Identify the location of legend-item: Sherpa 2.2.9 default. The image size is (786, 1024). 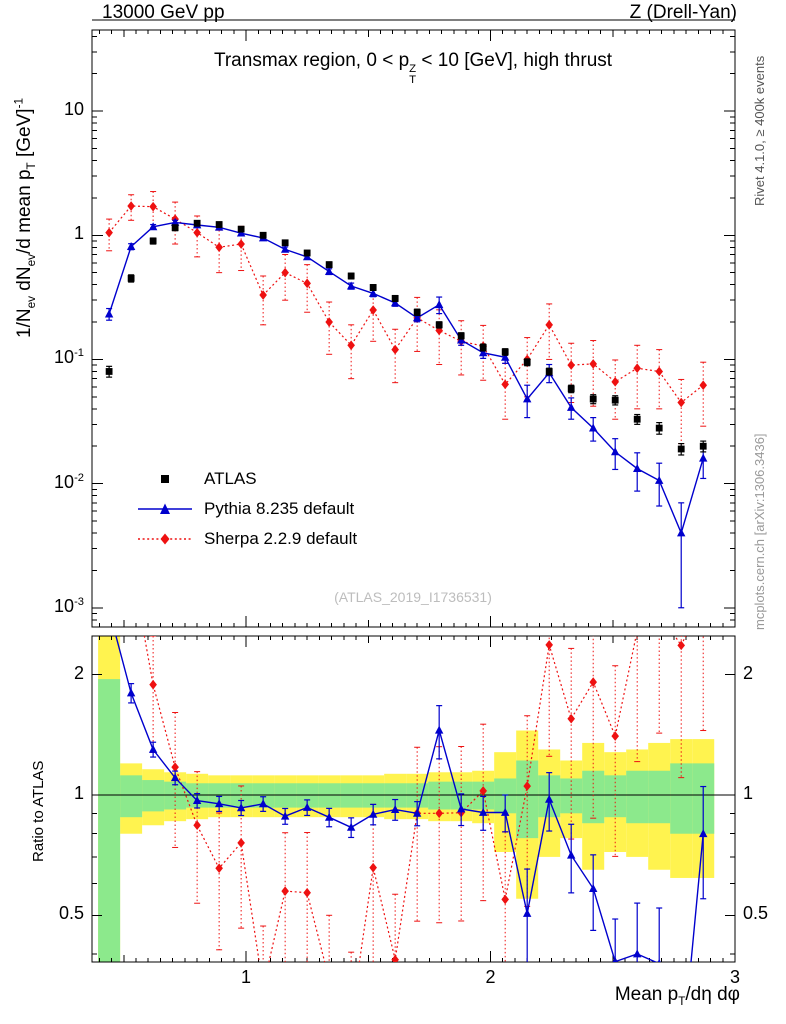
(246, 539).